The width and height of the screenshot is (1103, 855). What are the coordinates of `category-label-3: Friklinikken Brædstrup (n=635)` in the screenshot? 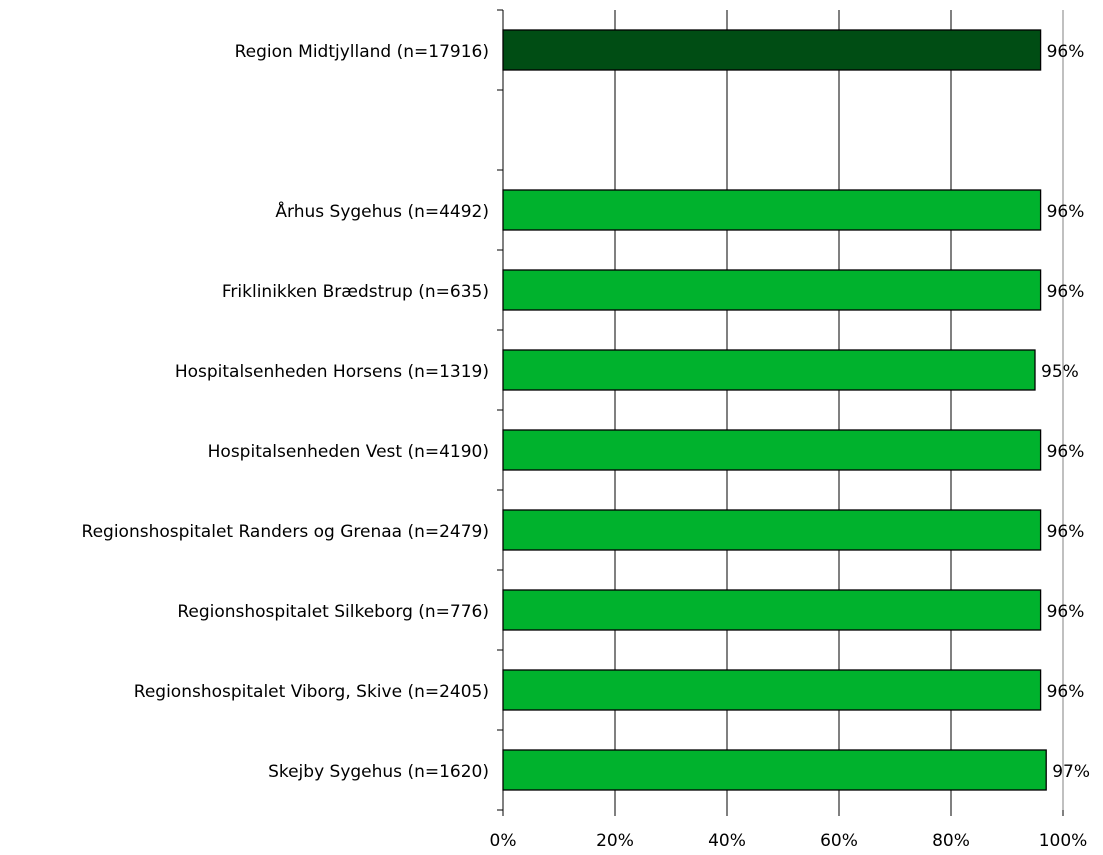 It's located at (355, 292).